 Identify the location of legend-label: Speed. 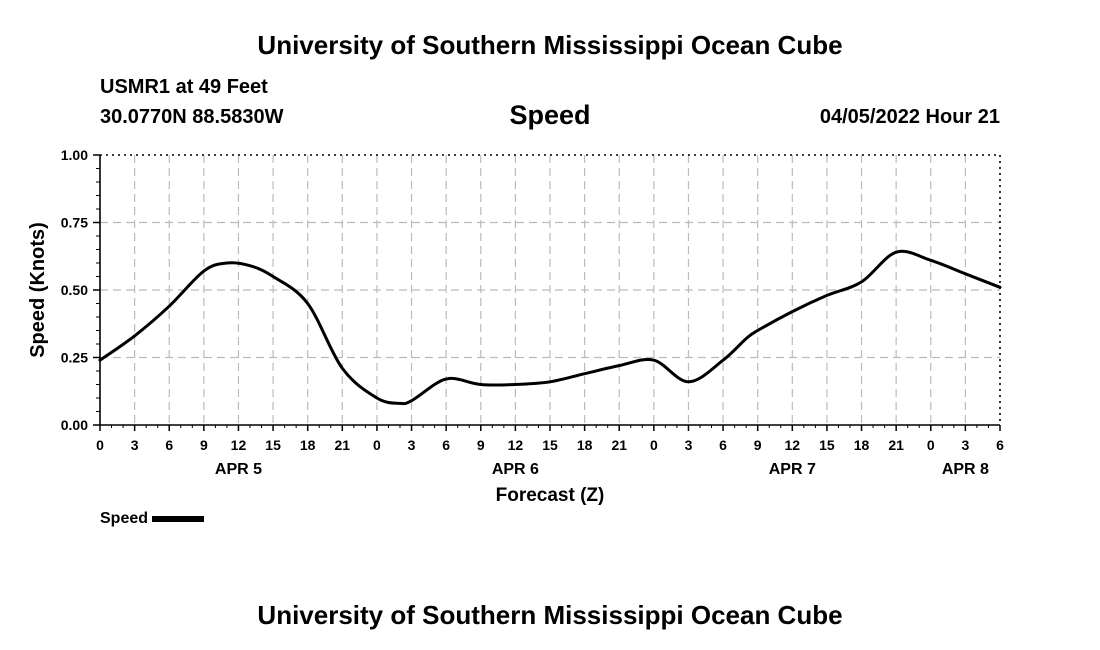
(124, 518).